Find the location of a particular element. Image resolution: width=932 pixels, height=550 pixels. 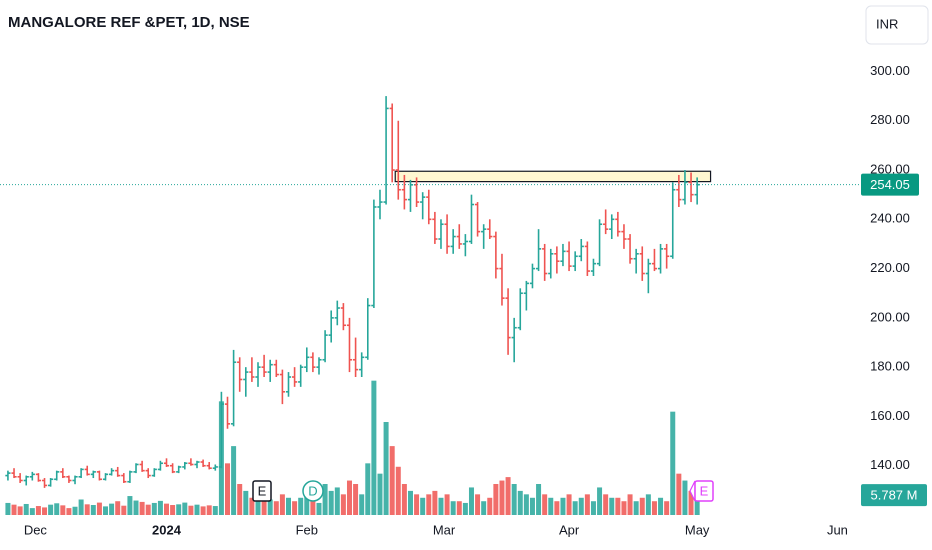

currency-box is located at coordinates (897, 25).